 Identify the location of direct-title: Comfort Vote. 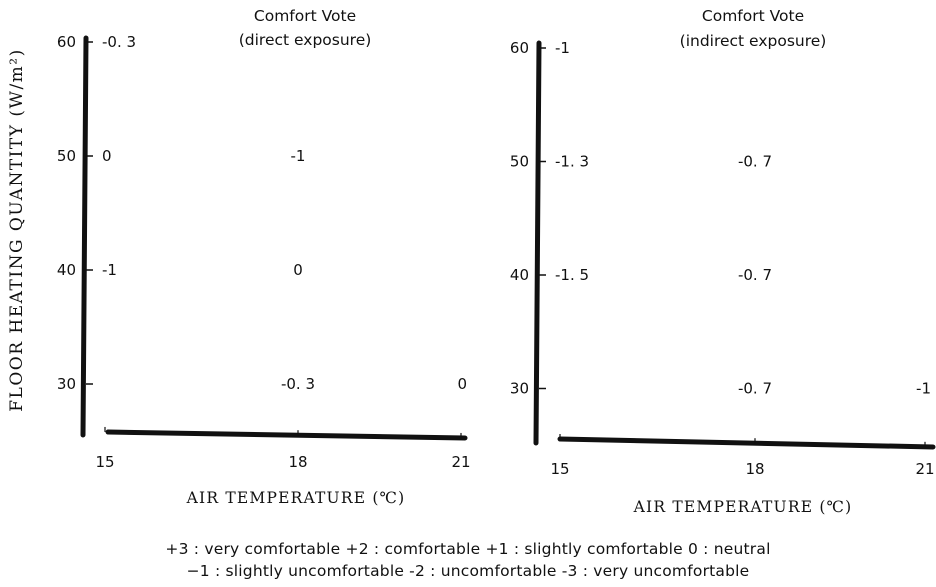
(305, 16).